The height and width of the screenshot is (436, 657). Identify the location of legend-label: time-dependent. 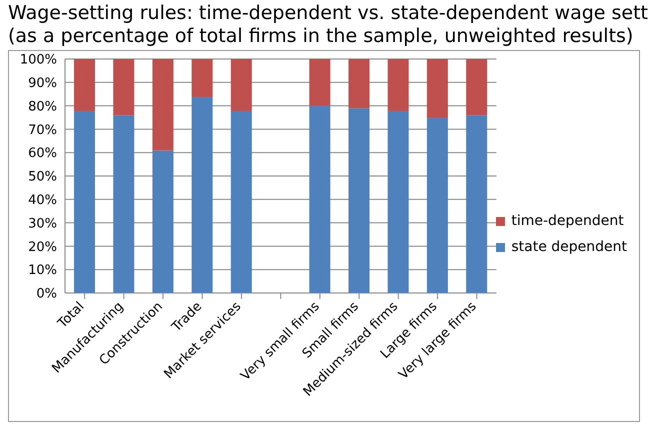
(567, 221).